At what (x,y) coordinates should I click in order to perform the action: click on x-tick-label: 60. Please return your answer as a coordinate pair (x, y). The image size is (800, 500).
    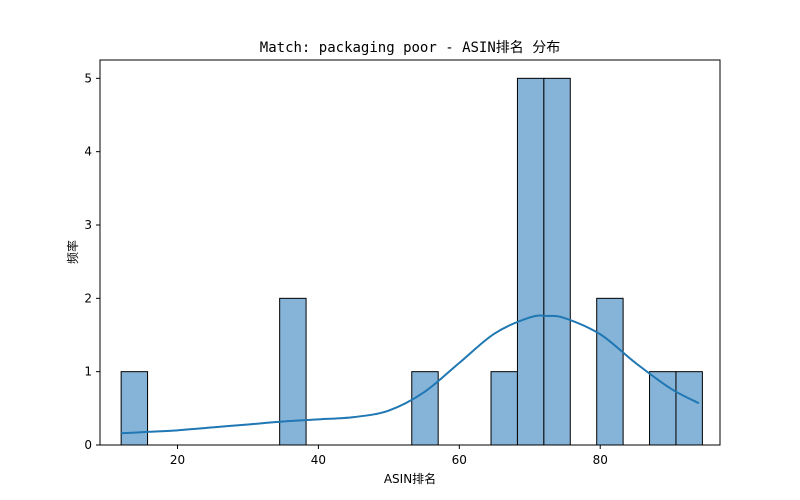
    Looking at the image, I should click on (459, 460).